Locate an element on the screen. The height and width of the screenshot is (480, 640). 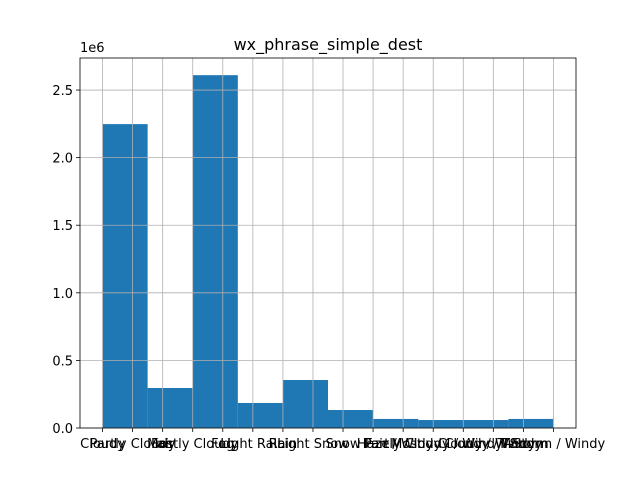
x-tick-label: Light Snow is located at coordinates (313, 444).